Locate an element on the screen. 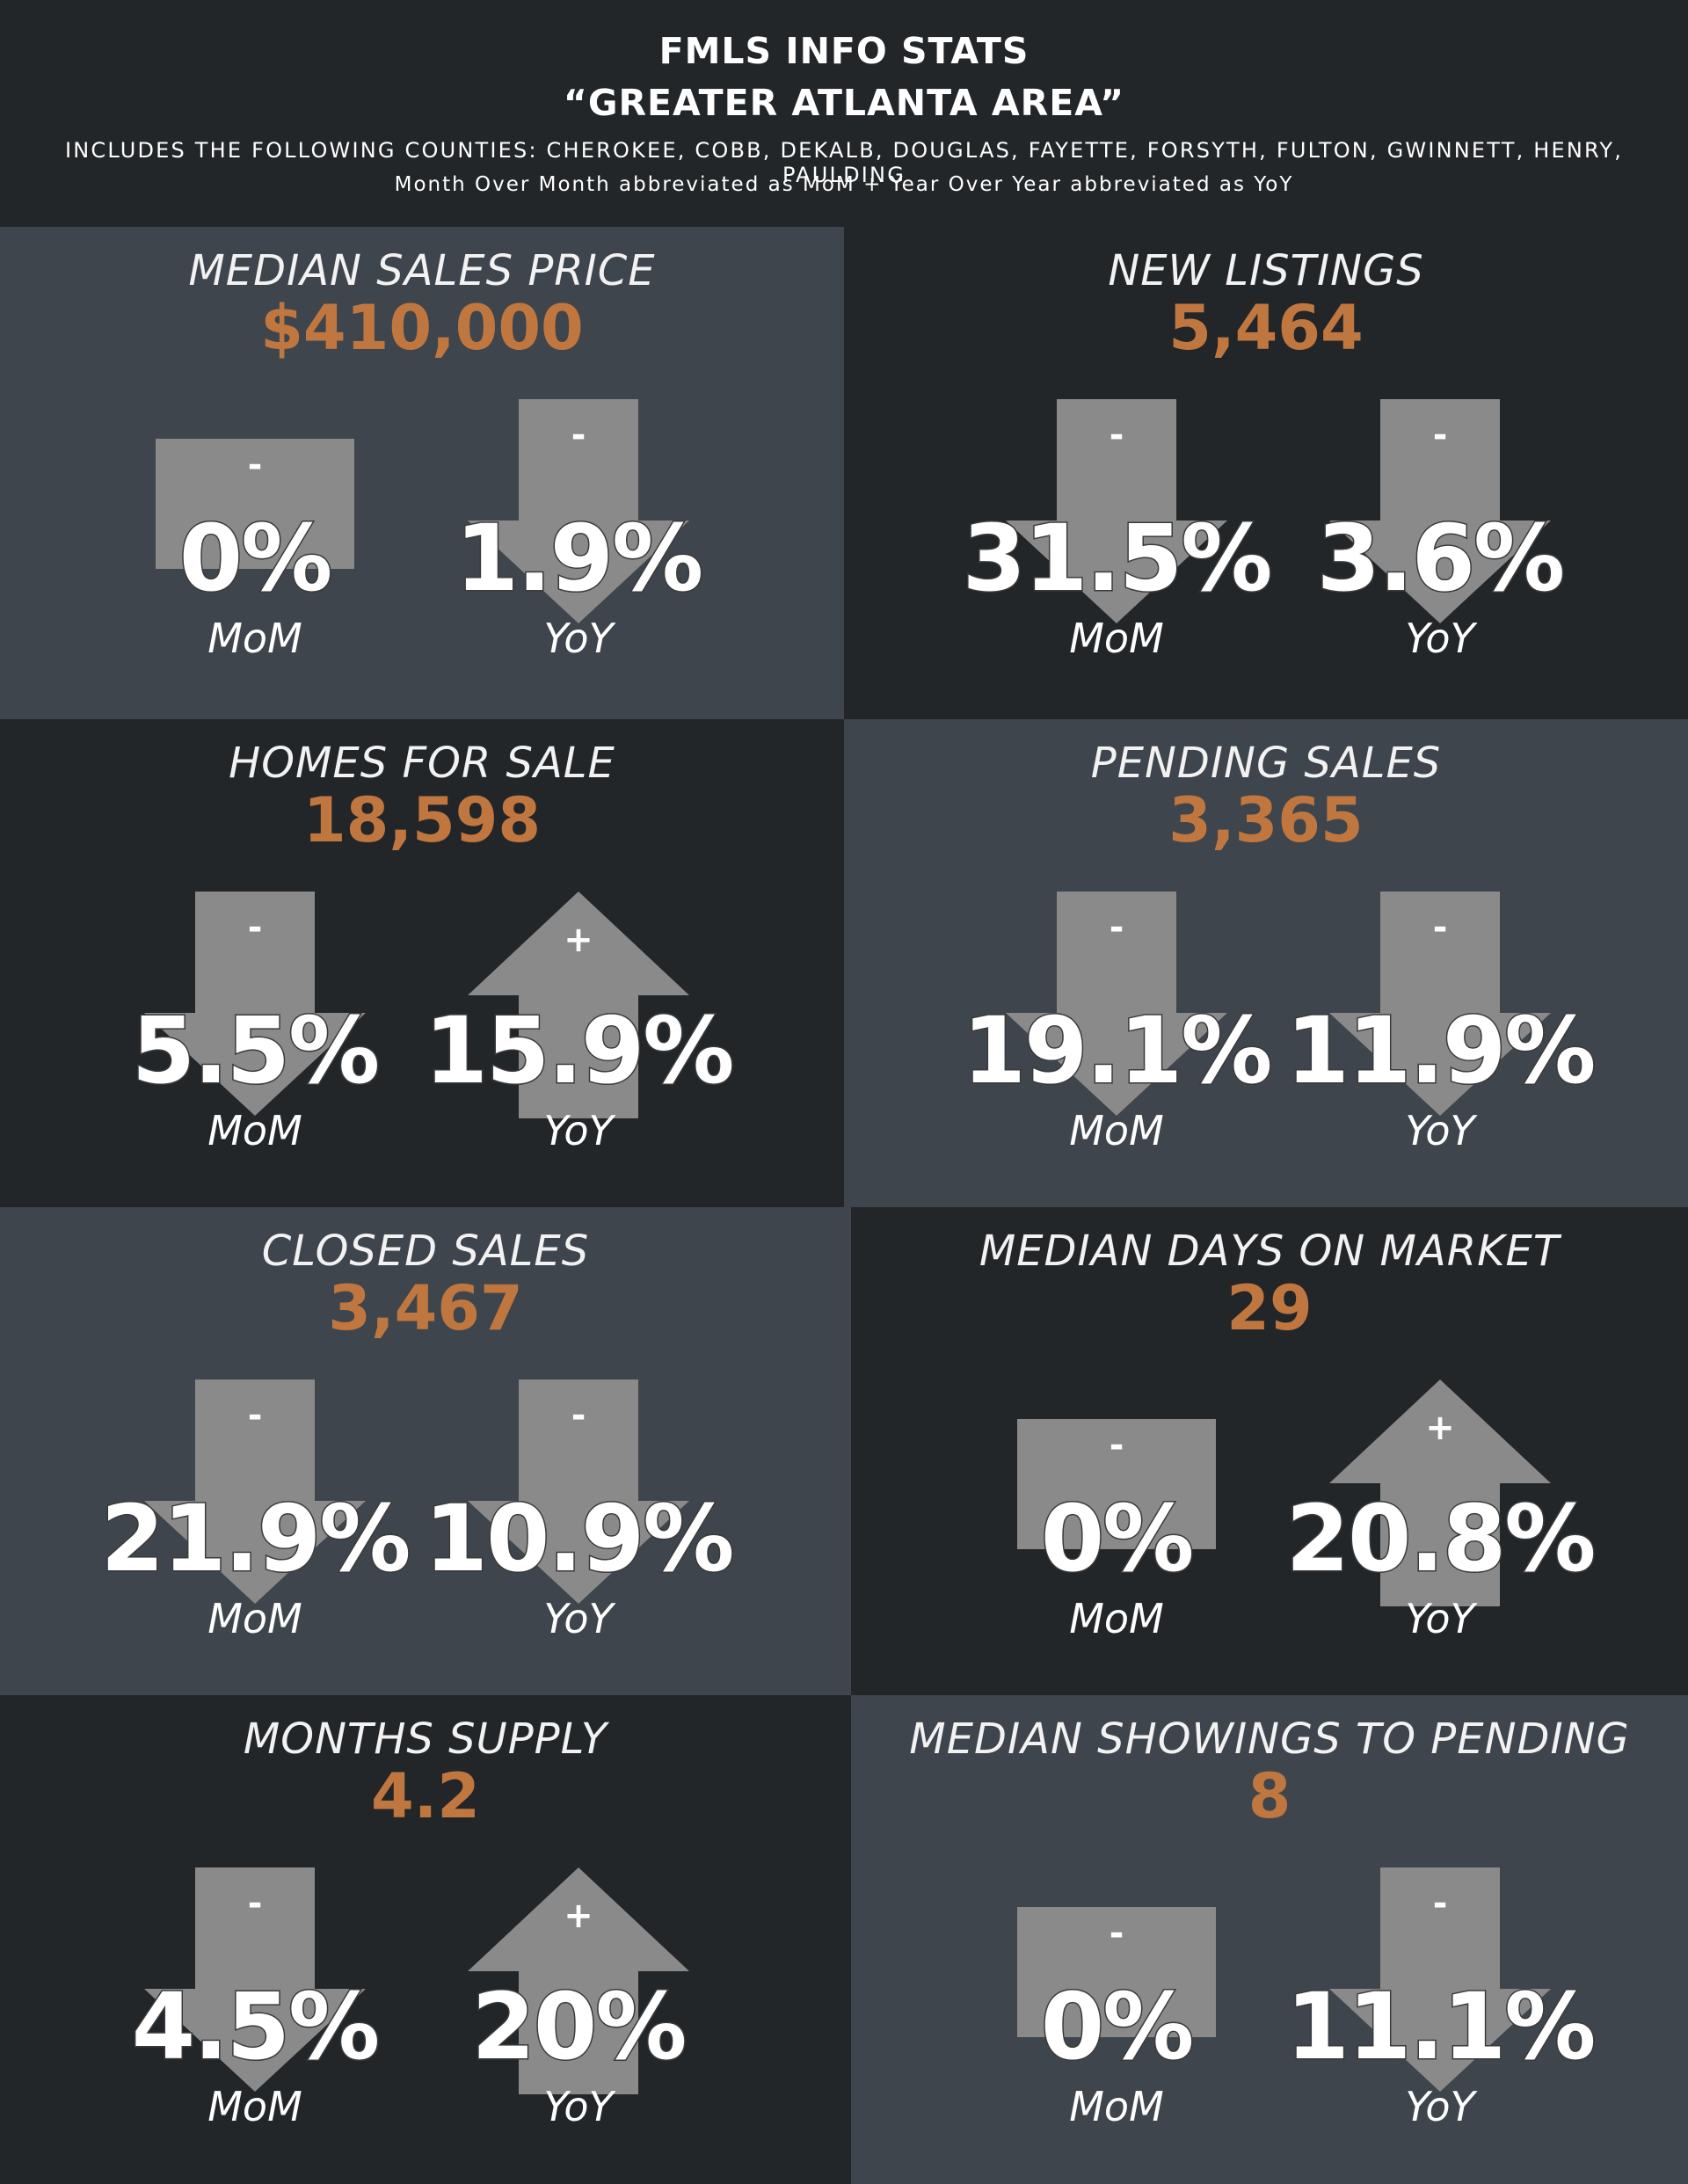 Image resolution: width=1688 pixels, height=2184 pixels. yoy-indicator: - 3.6% YoY is located at coordinates (1440, 548).